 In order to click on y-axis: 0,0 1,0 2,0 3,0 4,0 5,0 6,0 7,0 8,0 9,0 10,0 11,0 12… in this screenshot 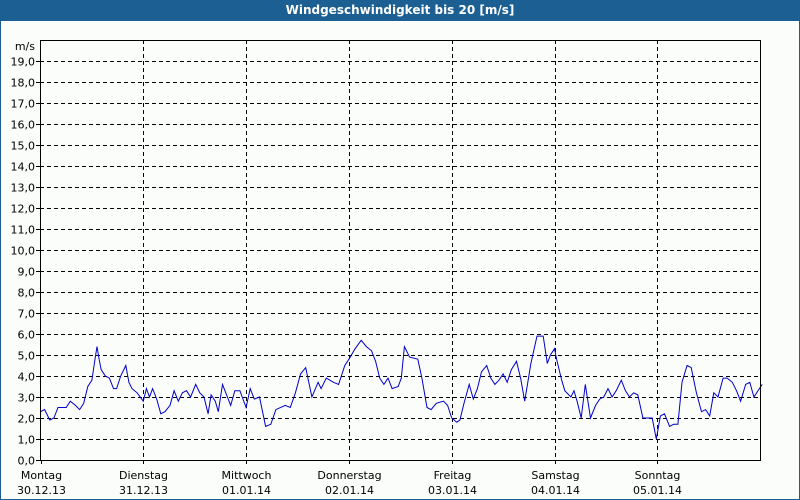, I will do `click(25, 262)`.